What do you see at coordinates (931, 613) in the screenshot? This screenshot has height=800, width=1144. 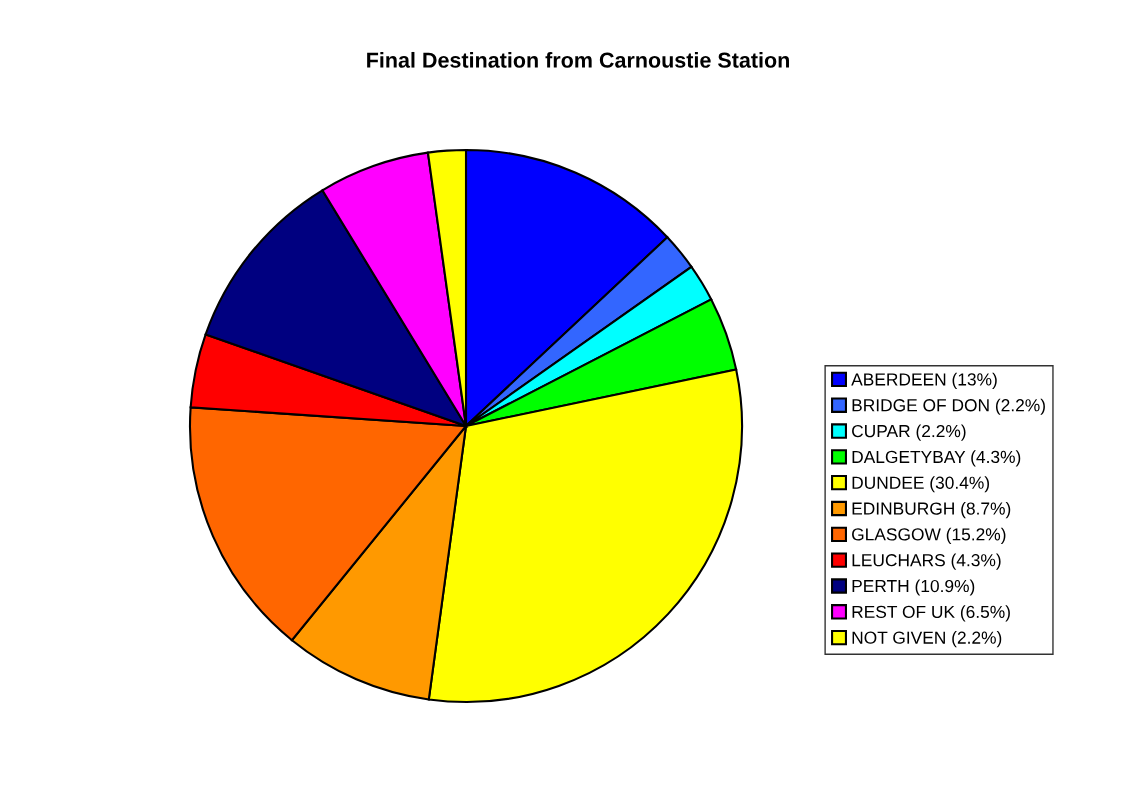 I see `legend-label: REST OF UK (6.5%)` at bounding box center [931, 613].